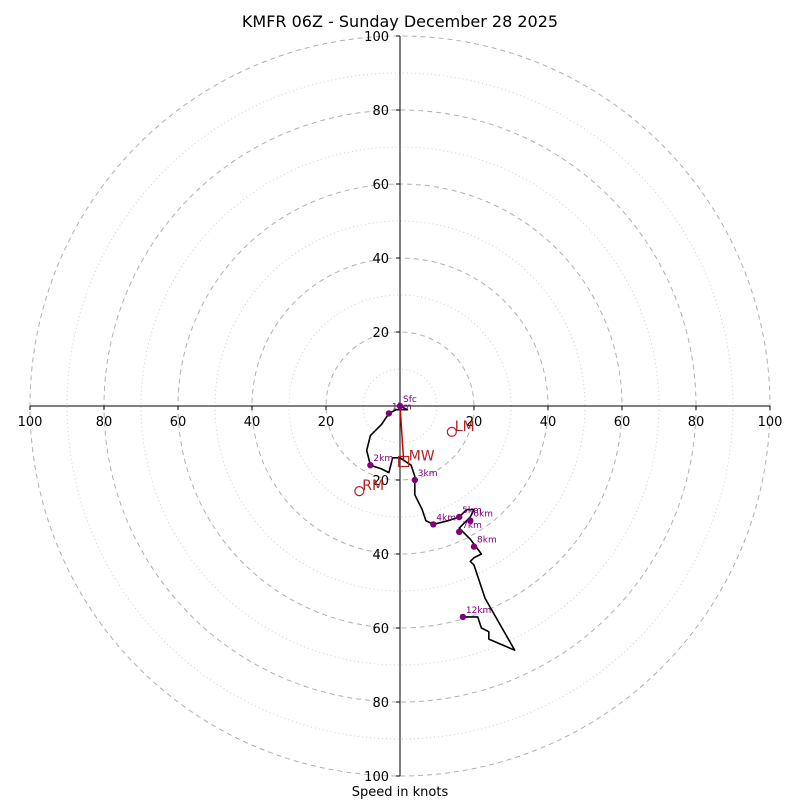  I want to click on y-tick-label-2: 60, so click(380, 185).